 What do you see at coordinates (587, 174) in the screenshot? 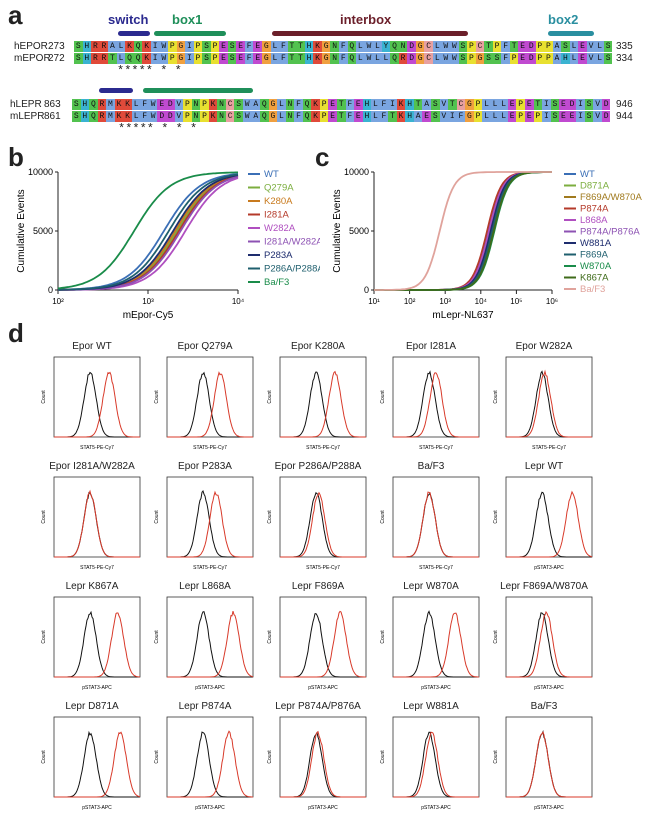
I see `legend-label: WT` at bounding box center [587, 174].